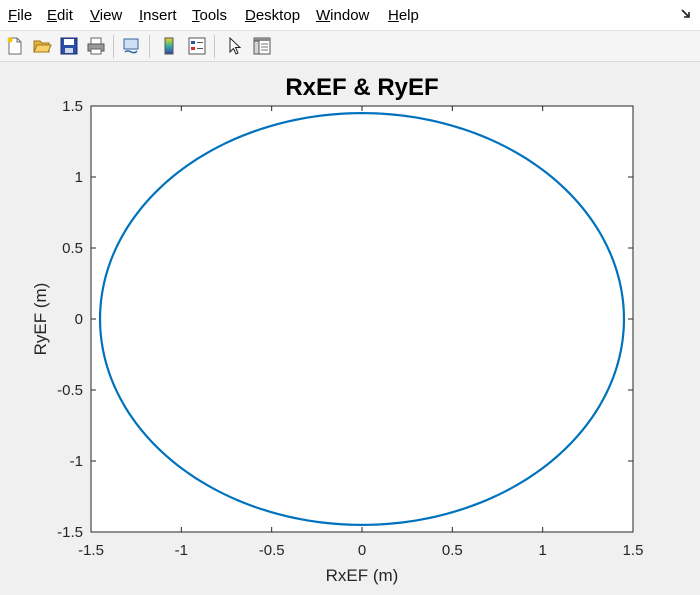 The width and height of the screenshot is (700, 595). I want to click on legend-icon, so click(197, 46).